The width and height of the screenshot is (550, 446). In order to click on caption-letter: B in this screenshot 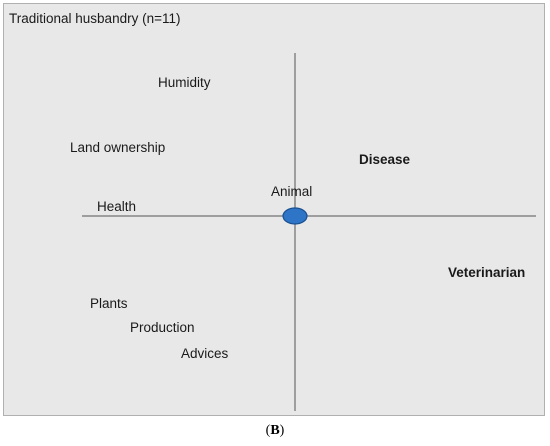, I will do `click(275, 430)`.